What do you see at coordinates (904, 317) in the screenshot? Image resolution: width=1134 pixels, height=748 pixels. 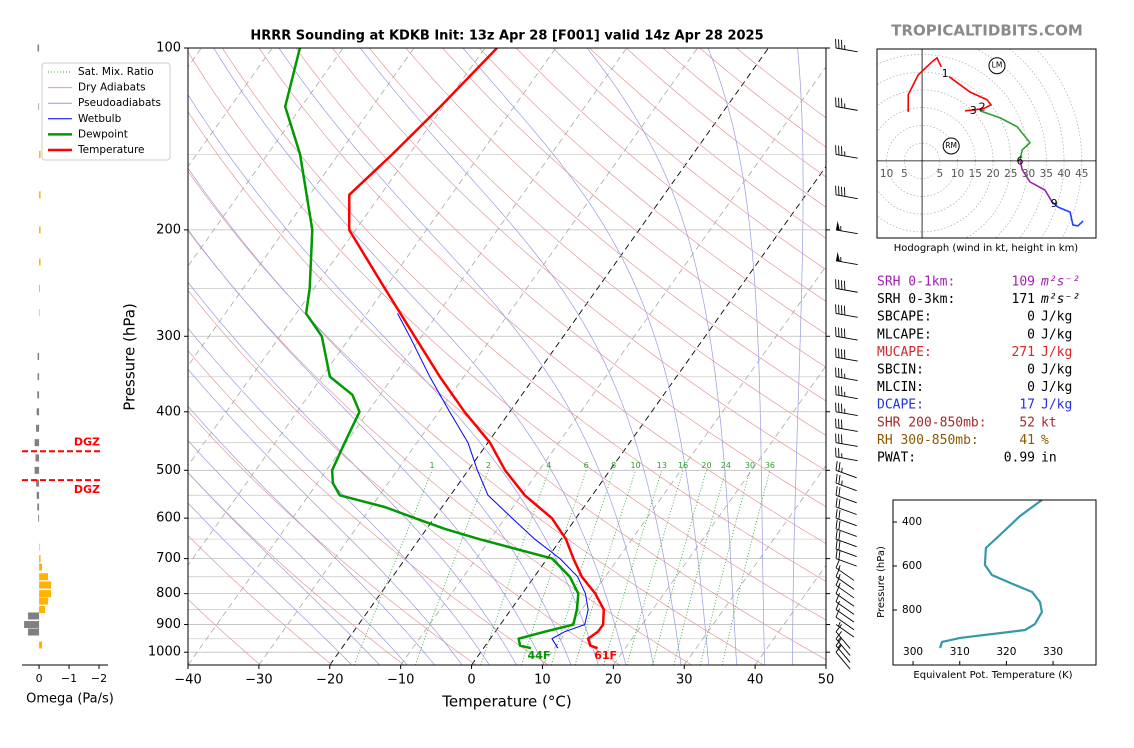 I see `stat-label: SBCAPE:` at bounding box center [904, 317].